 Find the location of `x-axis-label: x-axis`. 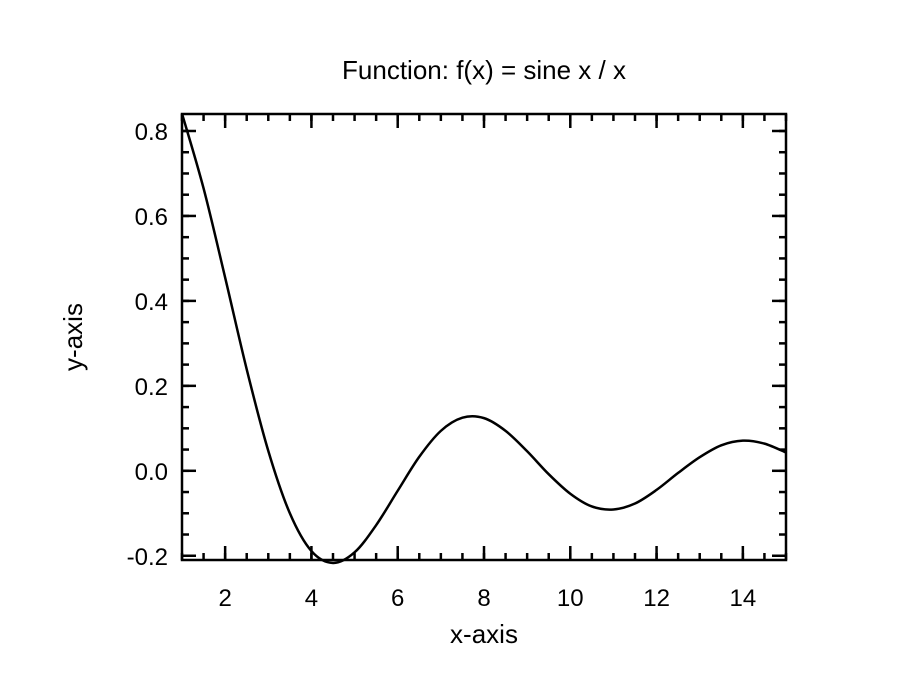

x-axis-label: x-axis is located at coordinates (484, 634).